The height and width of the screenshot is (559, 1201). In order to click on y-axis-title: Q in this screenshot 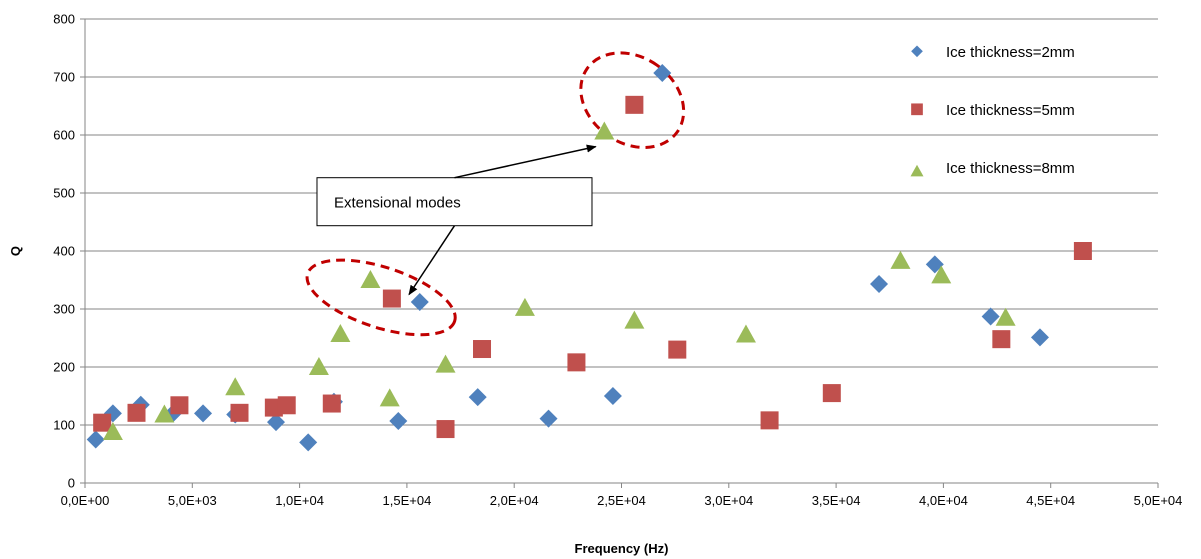, I will do `click(15, 251)`.